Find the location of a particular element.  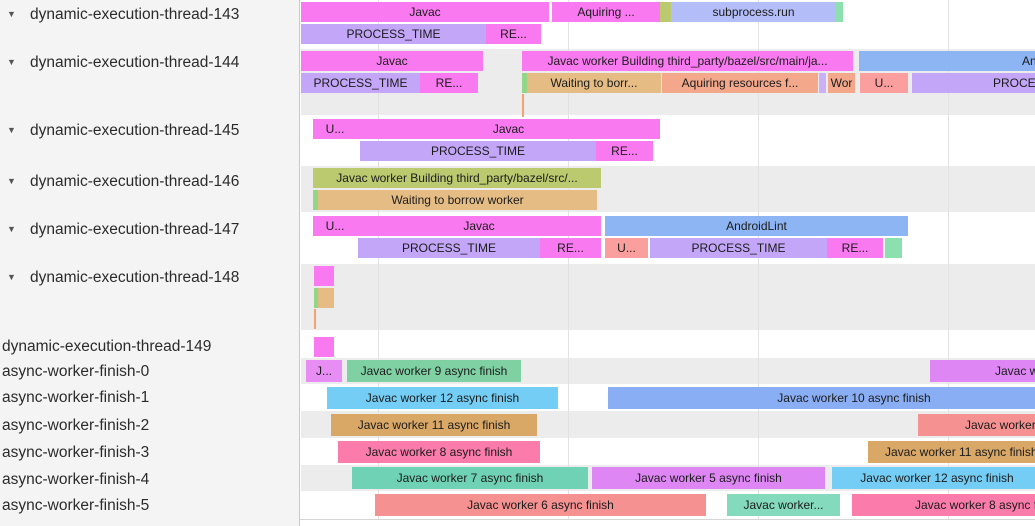

trace-slice-javac-worker-10-async-finish: Javac worker 10 async finish is located at coordinates (821, 398).